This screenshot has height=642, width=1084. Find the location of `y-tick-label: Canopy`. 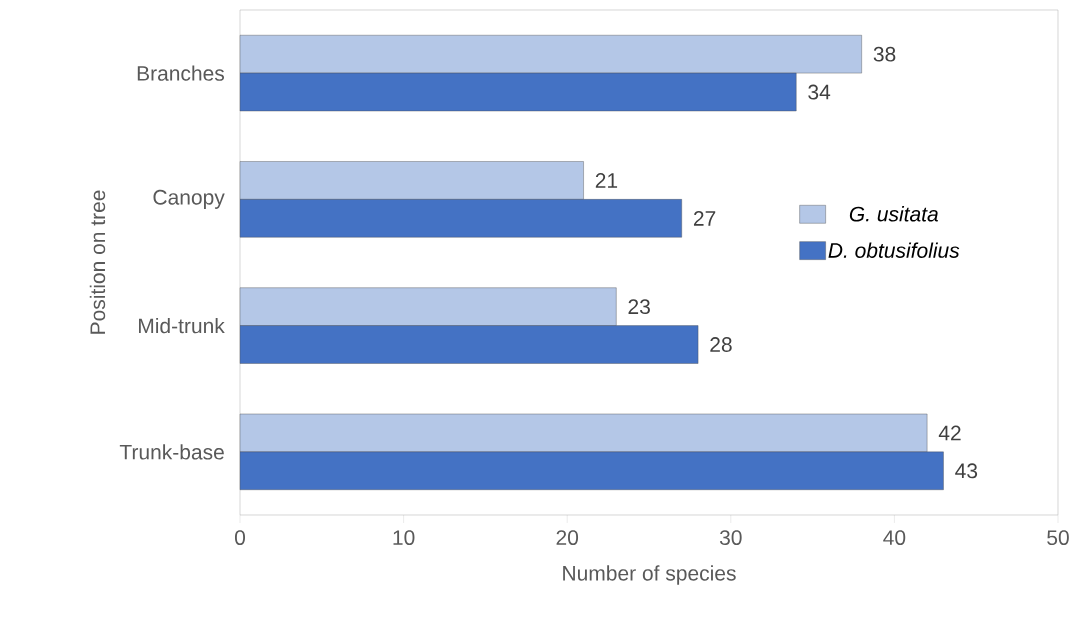

y-tick-label: Canopy is located at coordinates (189, 199).